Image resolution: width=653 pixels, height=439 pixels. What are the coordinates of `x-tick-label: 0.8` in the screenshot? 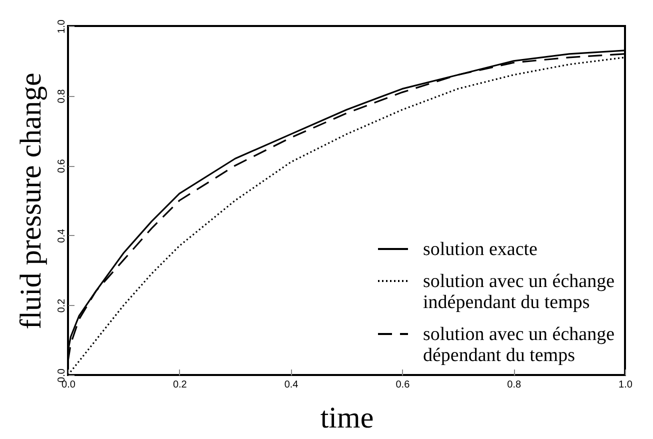 It's located at (514, 385).